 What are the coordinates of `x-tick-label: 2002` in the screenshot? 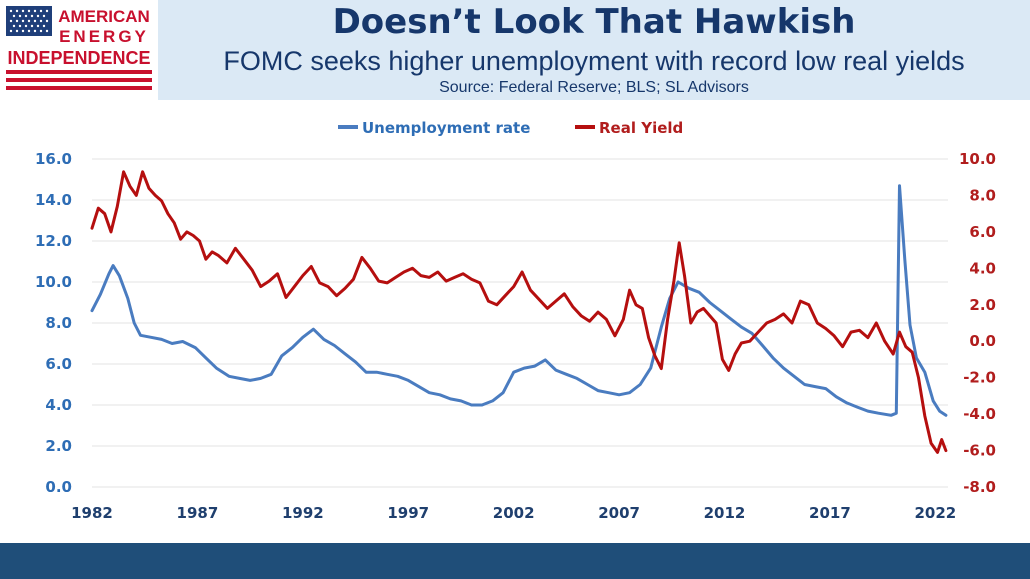 It's located at (514, 513).